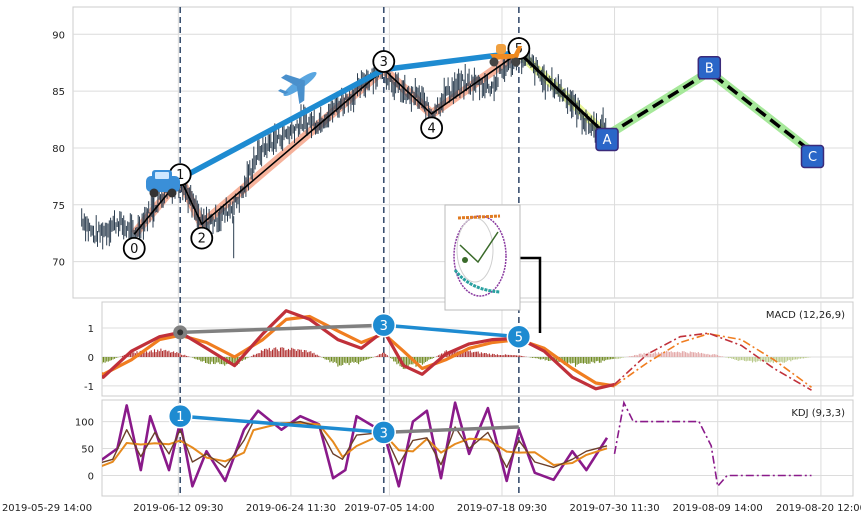 The image size is (861, 520). I want to click on price-y-tick-label: 70, so click(58, 263).